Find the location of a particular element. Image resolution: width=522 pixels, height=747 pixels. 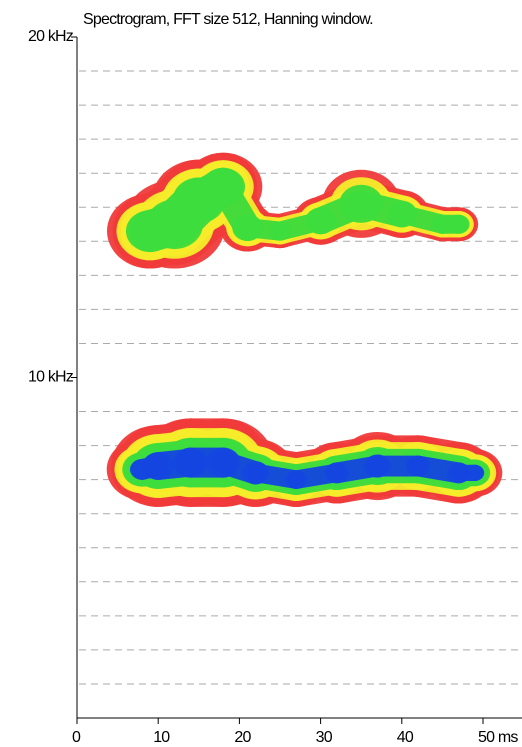

x-tick-label: 40 is located at coordinates (405, 737).